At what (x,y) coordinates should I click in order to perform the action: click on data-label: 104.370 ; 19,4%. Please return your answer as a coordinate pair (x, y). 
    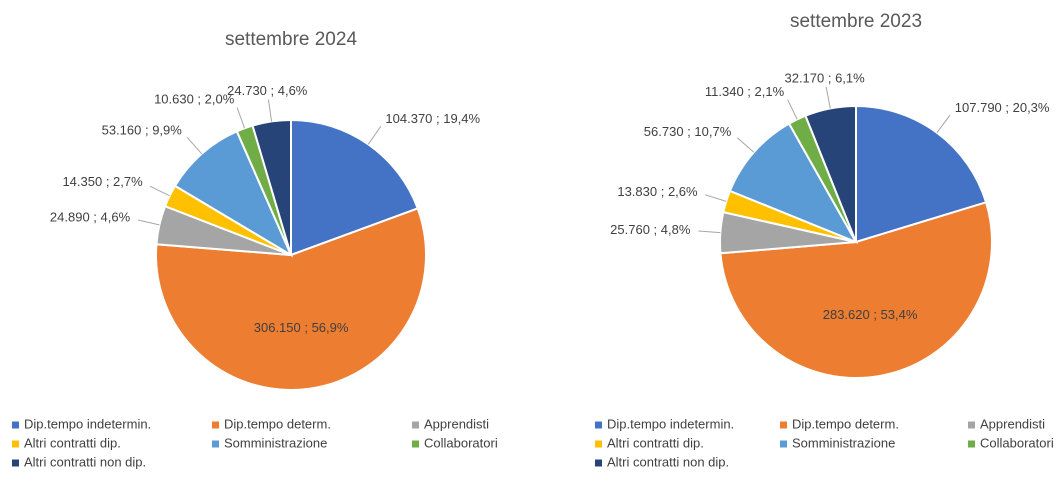
    Looking at the image, I should click on (432, 118).